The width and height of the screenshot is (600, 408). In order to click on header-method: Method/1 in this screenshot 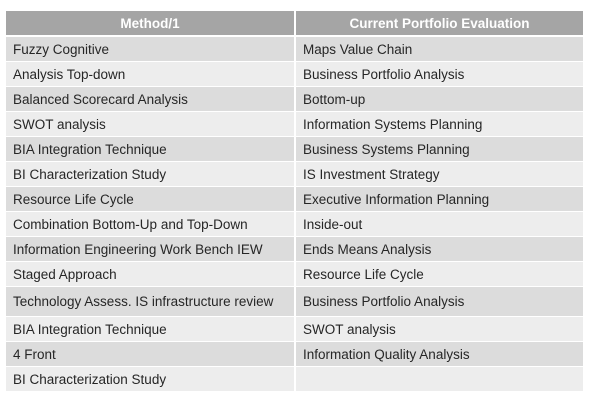, I will do `click(151, 23)`.